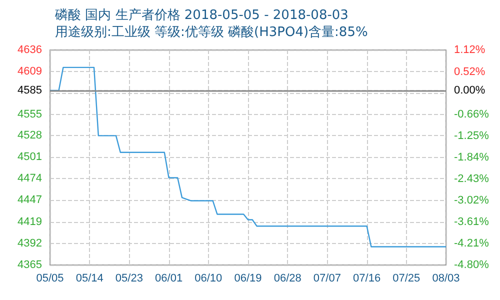 The width and height of the screenshot is (500, 300). Describe the element at coordinates (470, 50) in the screenshot. I see `y2-tick-label: 1.12%` at that location.